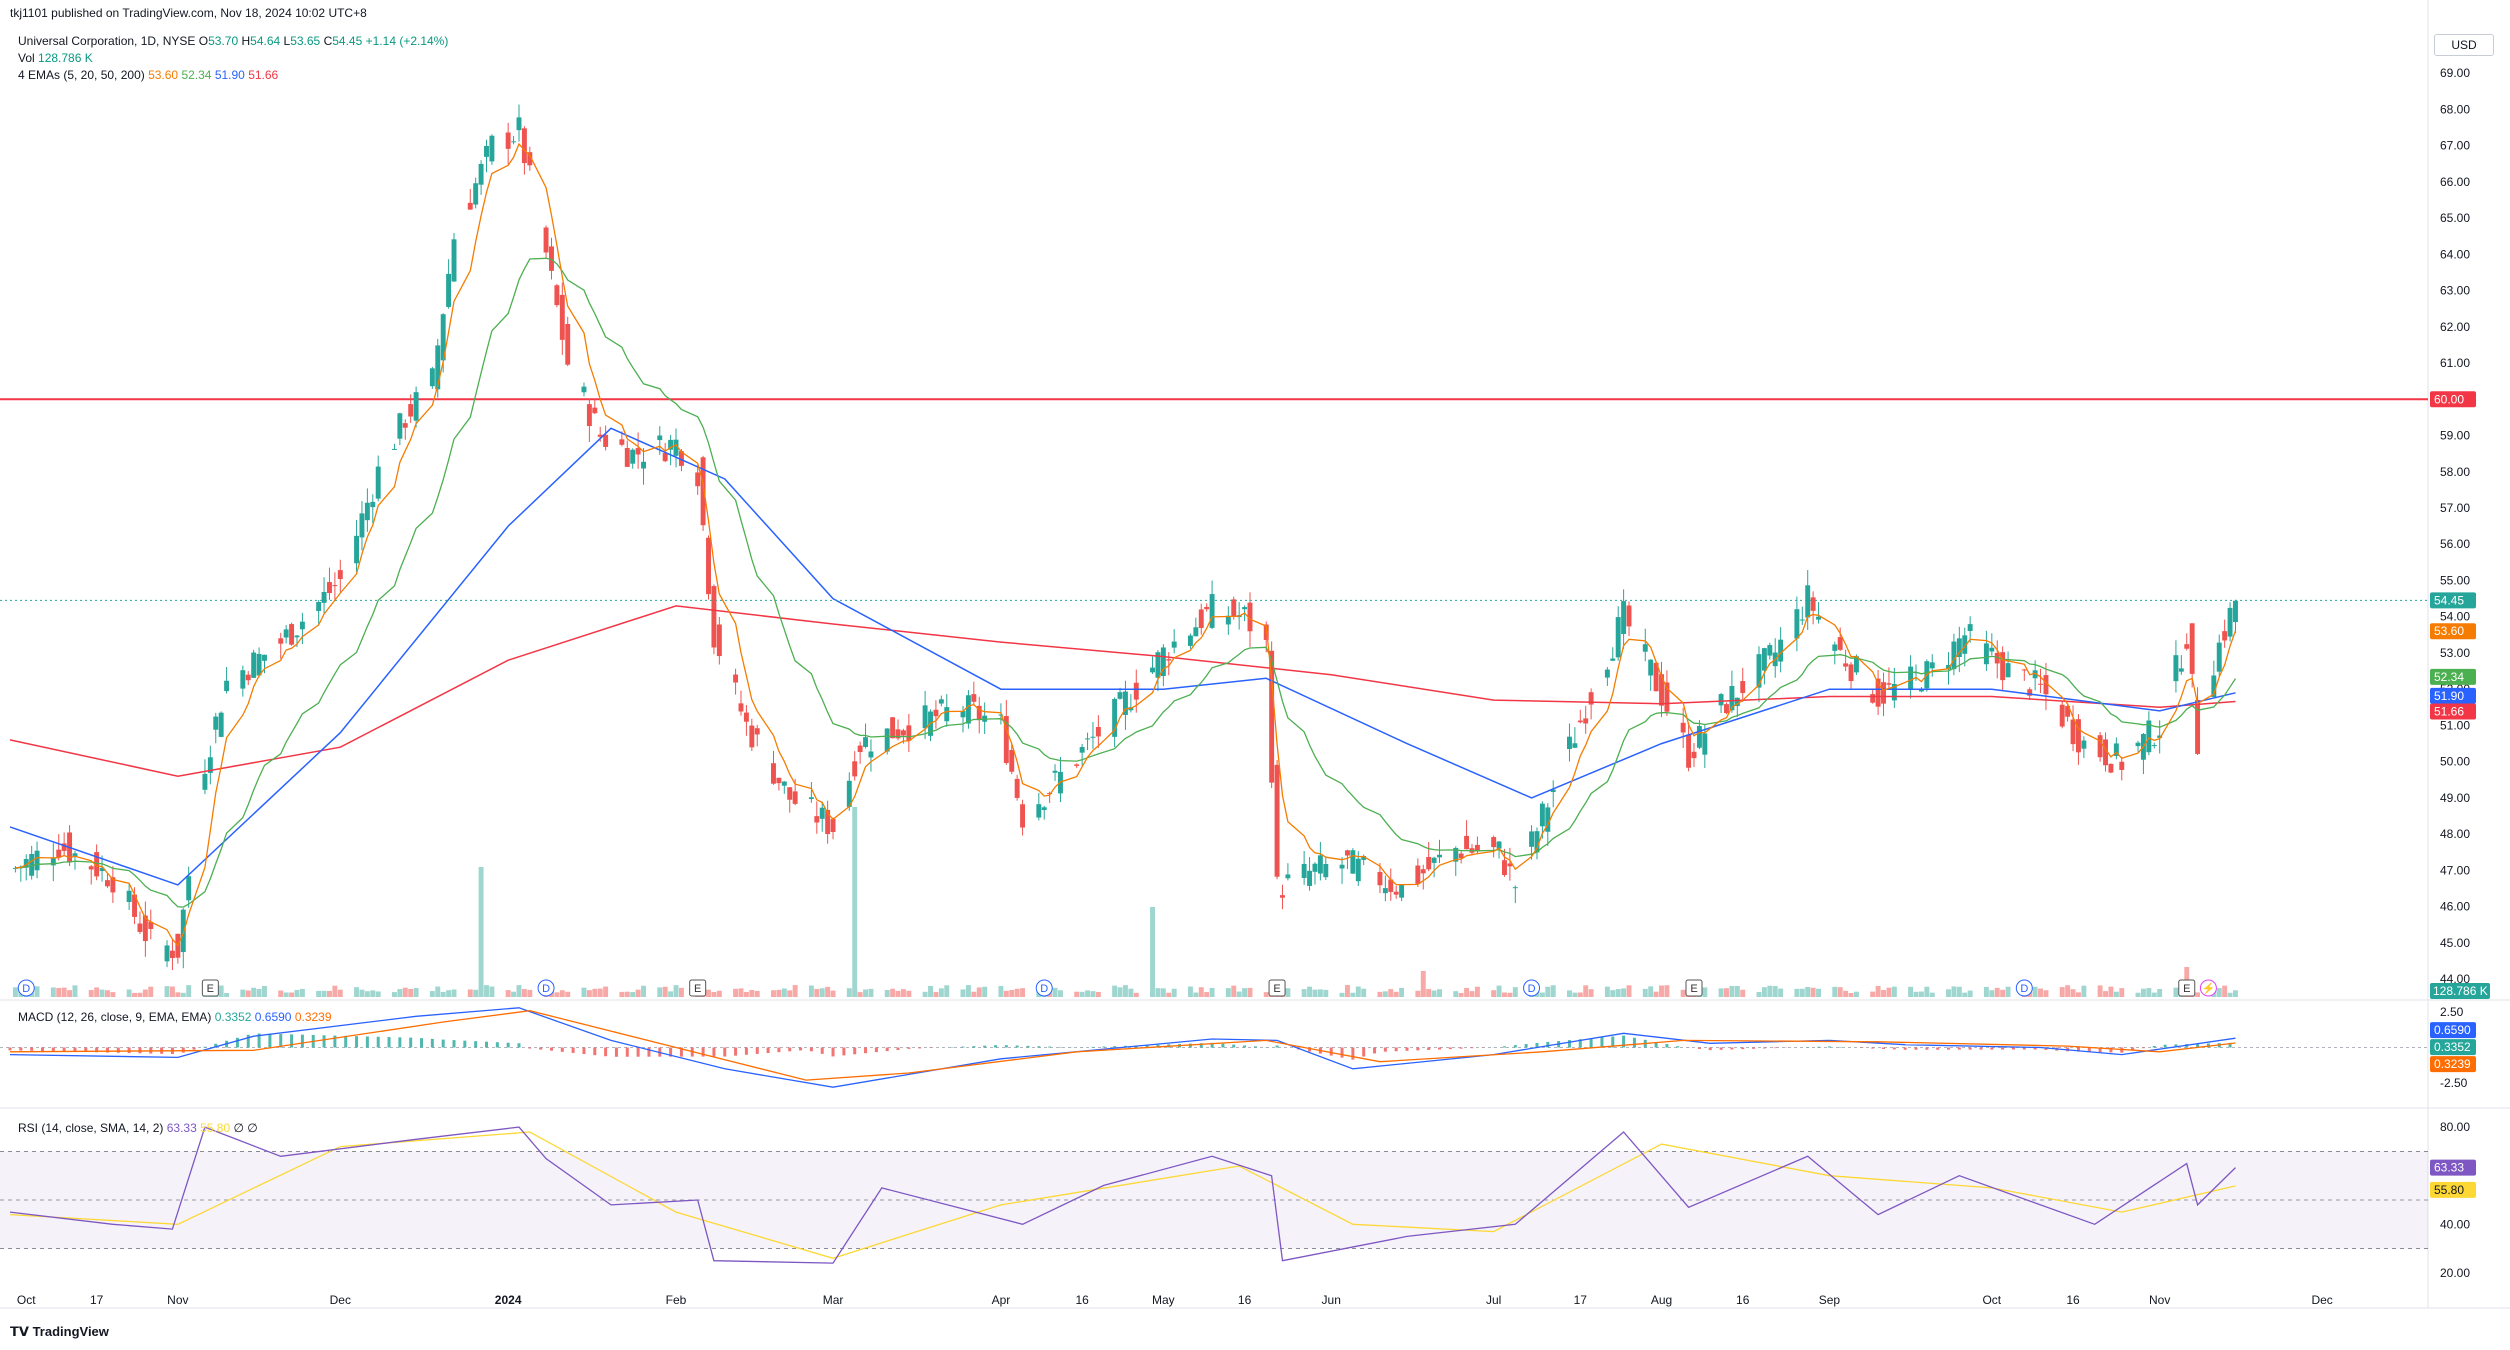 Image resolution: width=2510 pixels, height=1350 pixels. What do you see at coordinates (2452, 1047) in the screenshot?
I see `macd-axis-label: 0.3352` at bounding box center [2452, 1047].